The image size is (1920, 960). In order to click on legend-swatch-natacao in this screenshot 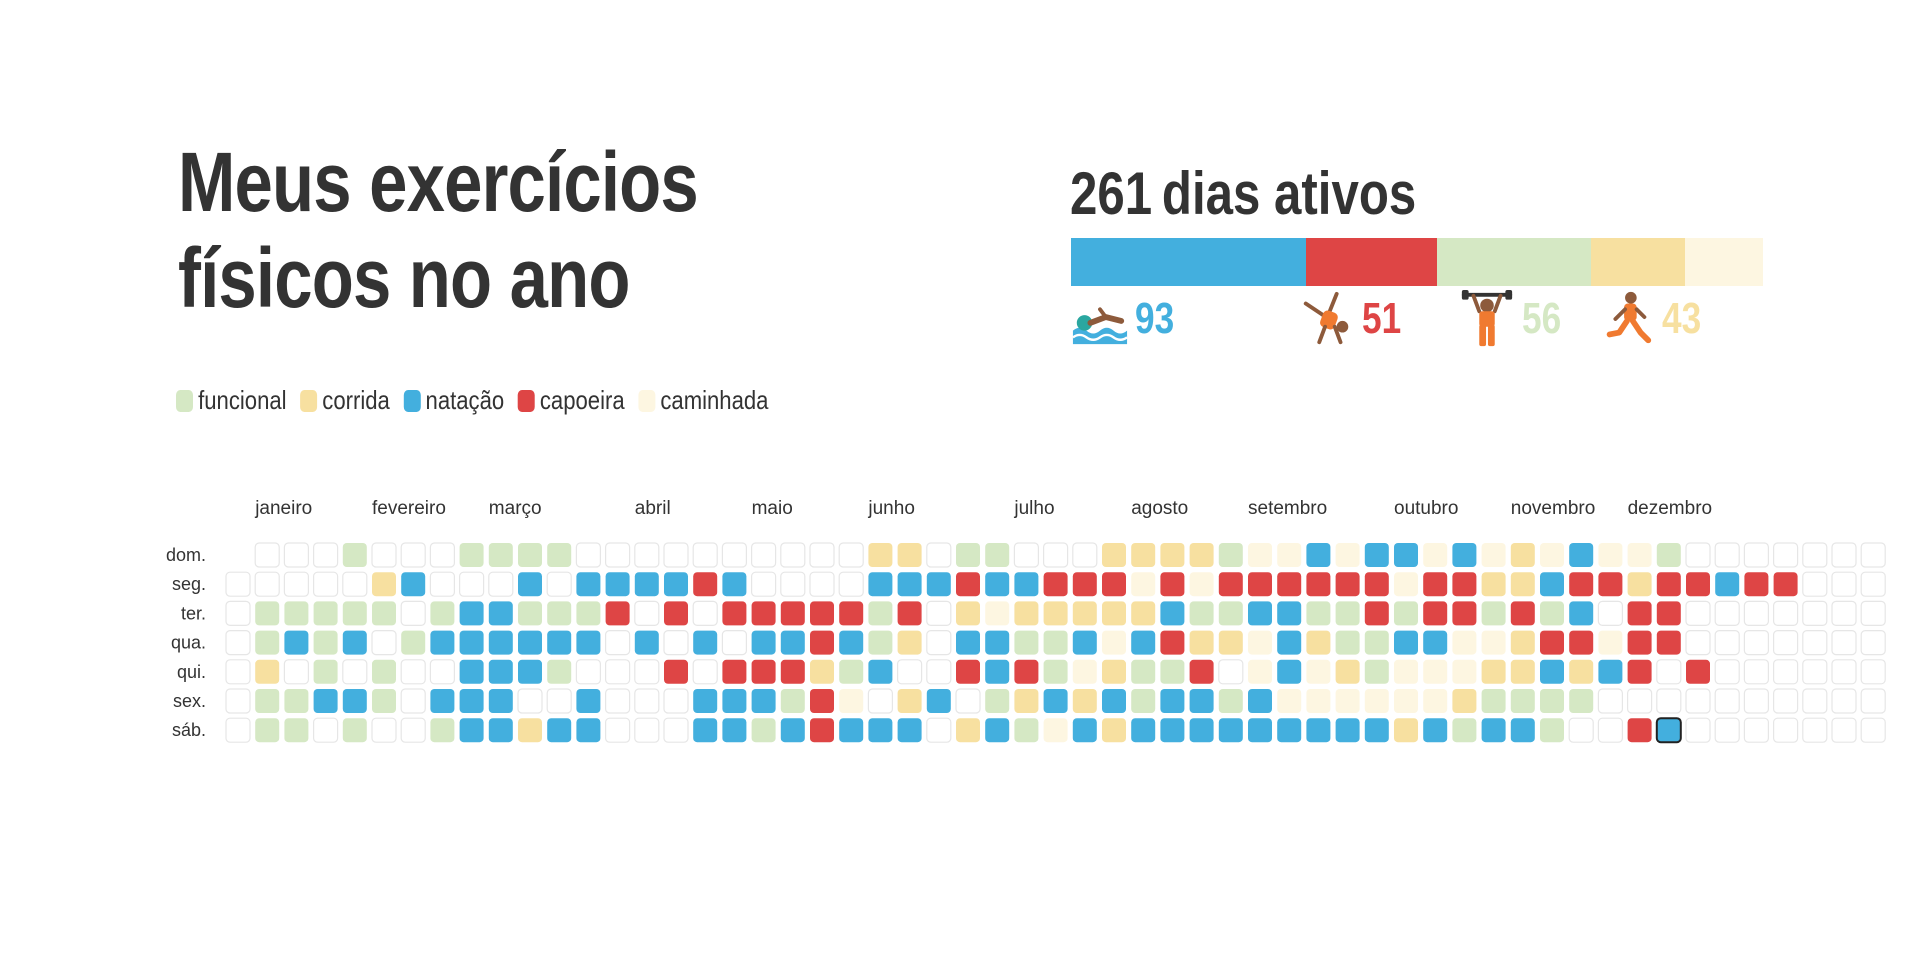, I will do `click(412, 400)`.